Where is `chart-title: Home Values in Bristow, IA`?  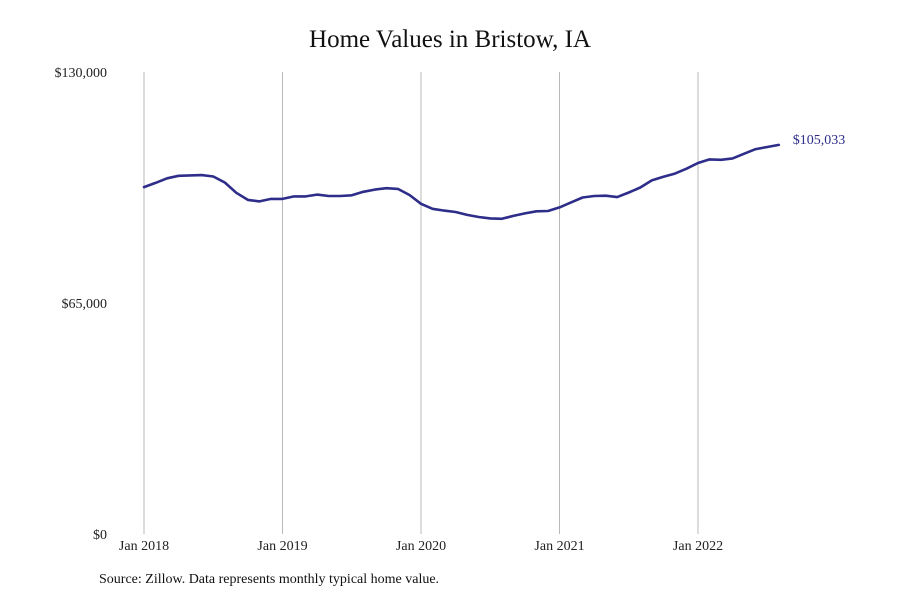
chart-title: Home Values in Bristow, IA is located at coordinates (450, 39).